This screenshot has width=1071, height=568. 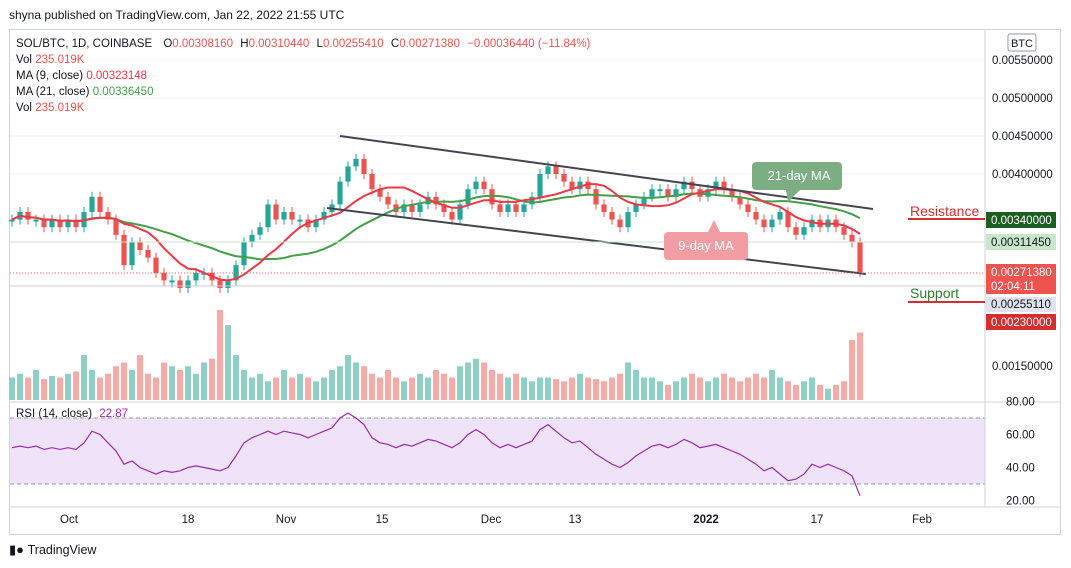 I want to click on ma9-line, so click(x=436, y=232).